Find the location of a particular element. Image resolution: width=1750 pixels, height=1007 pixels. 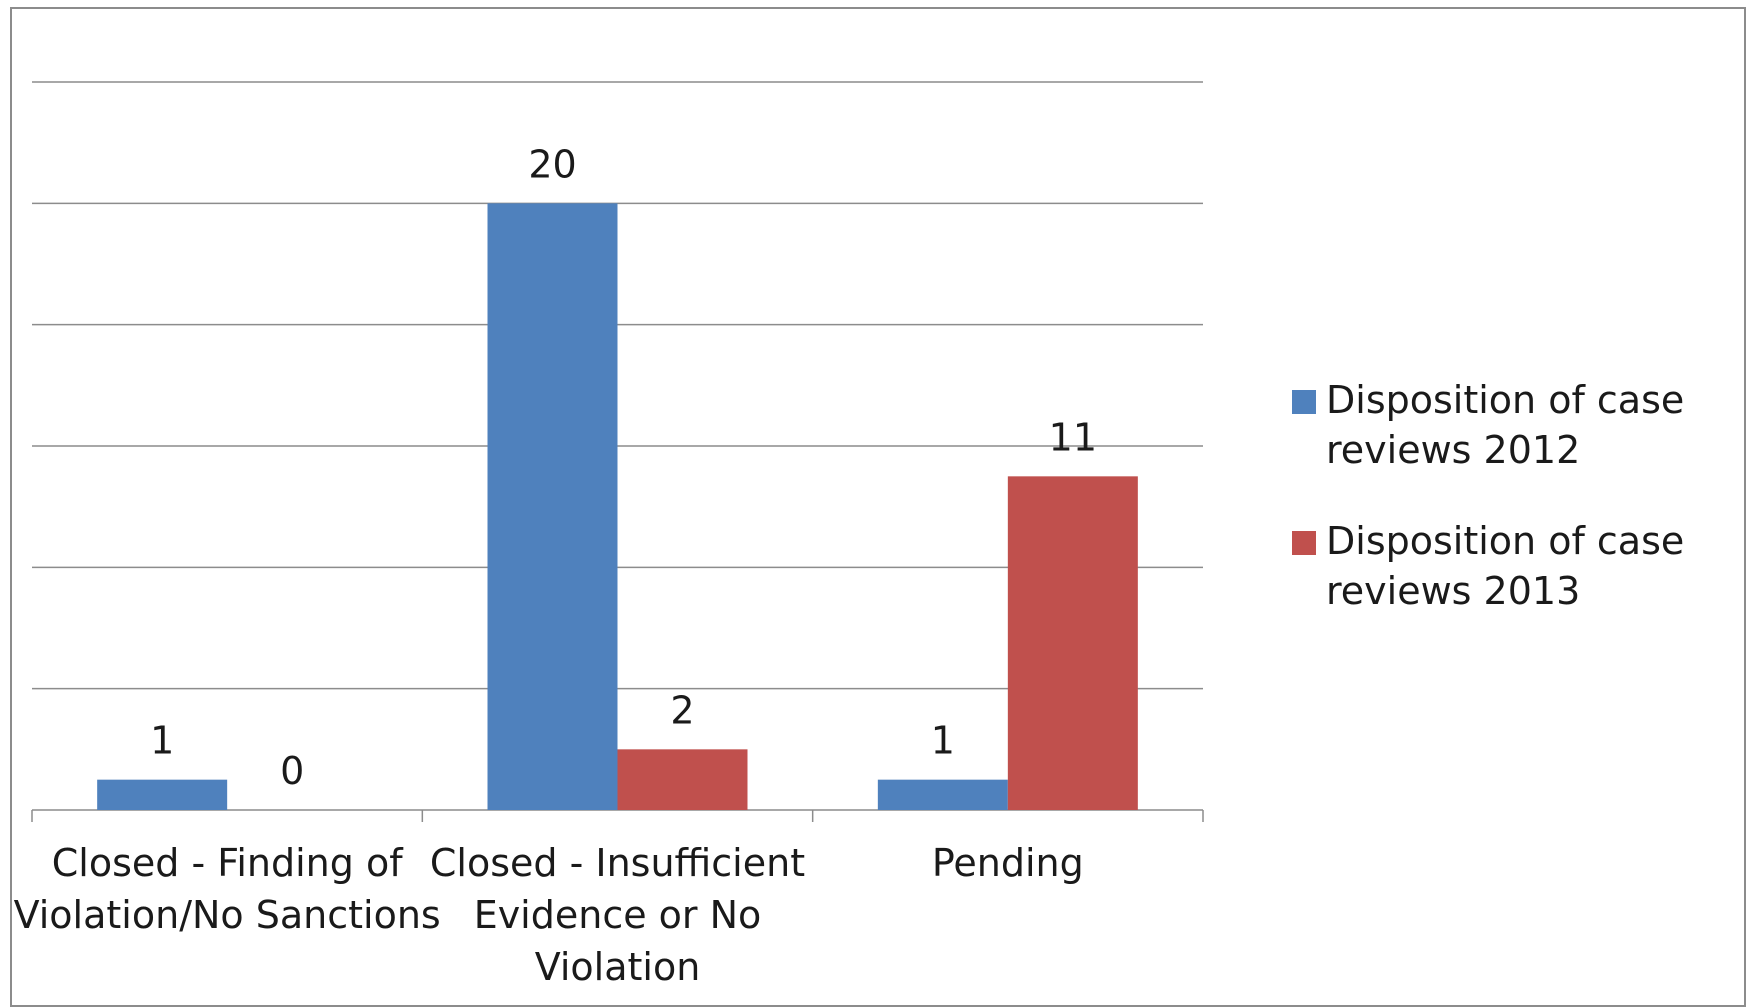

legend-label: Disposition of case reviews 2012 is located at coordinates (1505, 425).